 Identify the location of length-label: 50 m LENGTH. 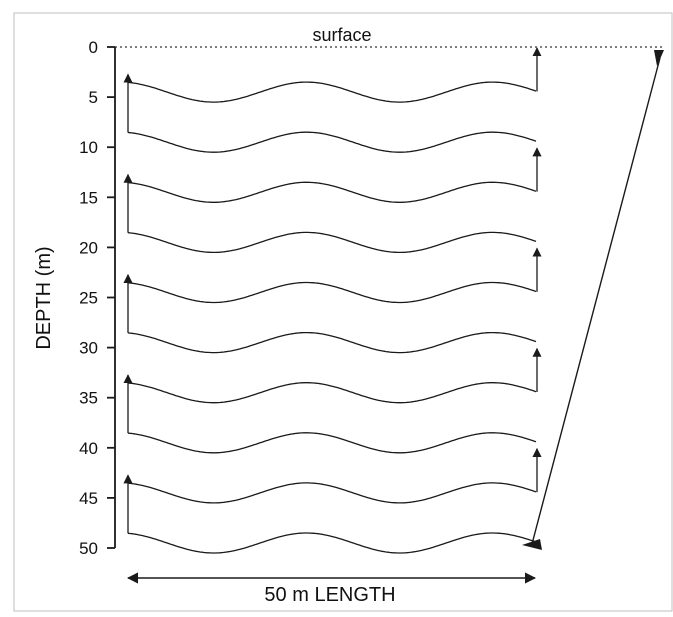
(329, 595).